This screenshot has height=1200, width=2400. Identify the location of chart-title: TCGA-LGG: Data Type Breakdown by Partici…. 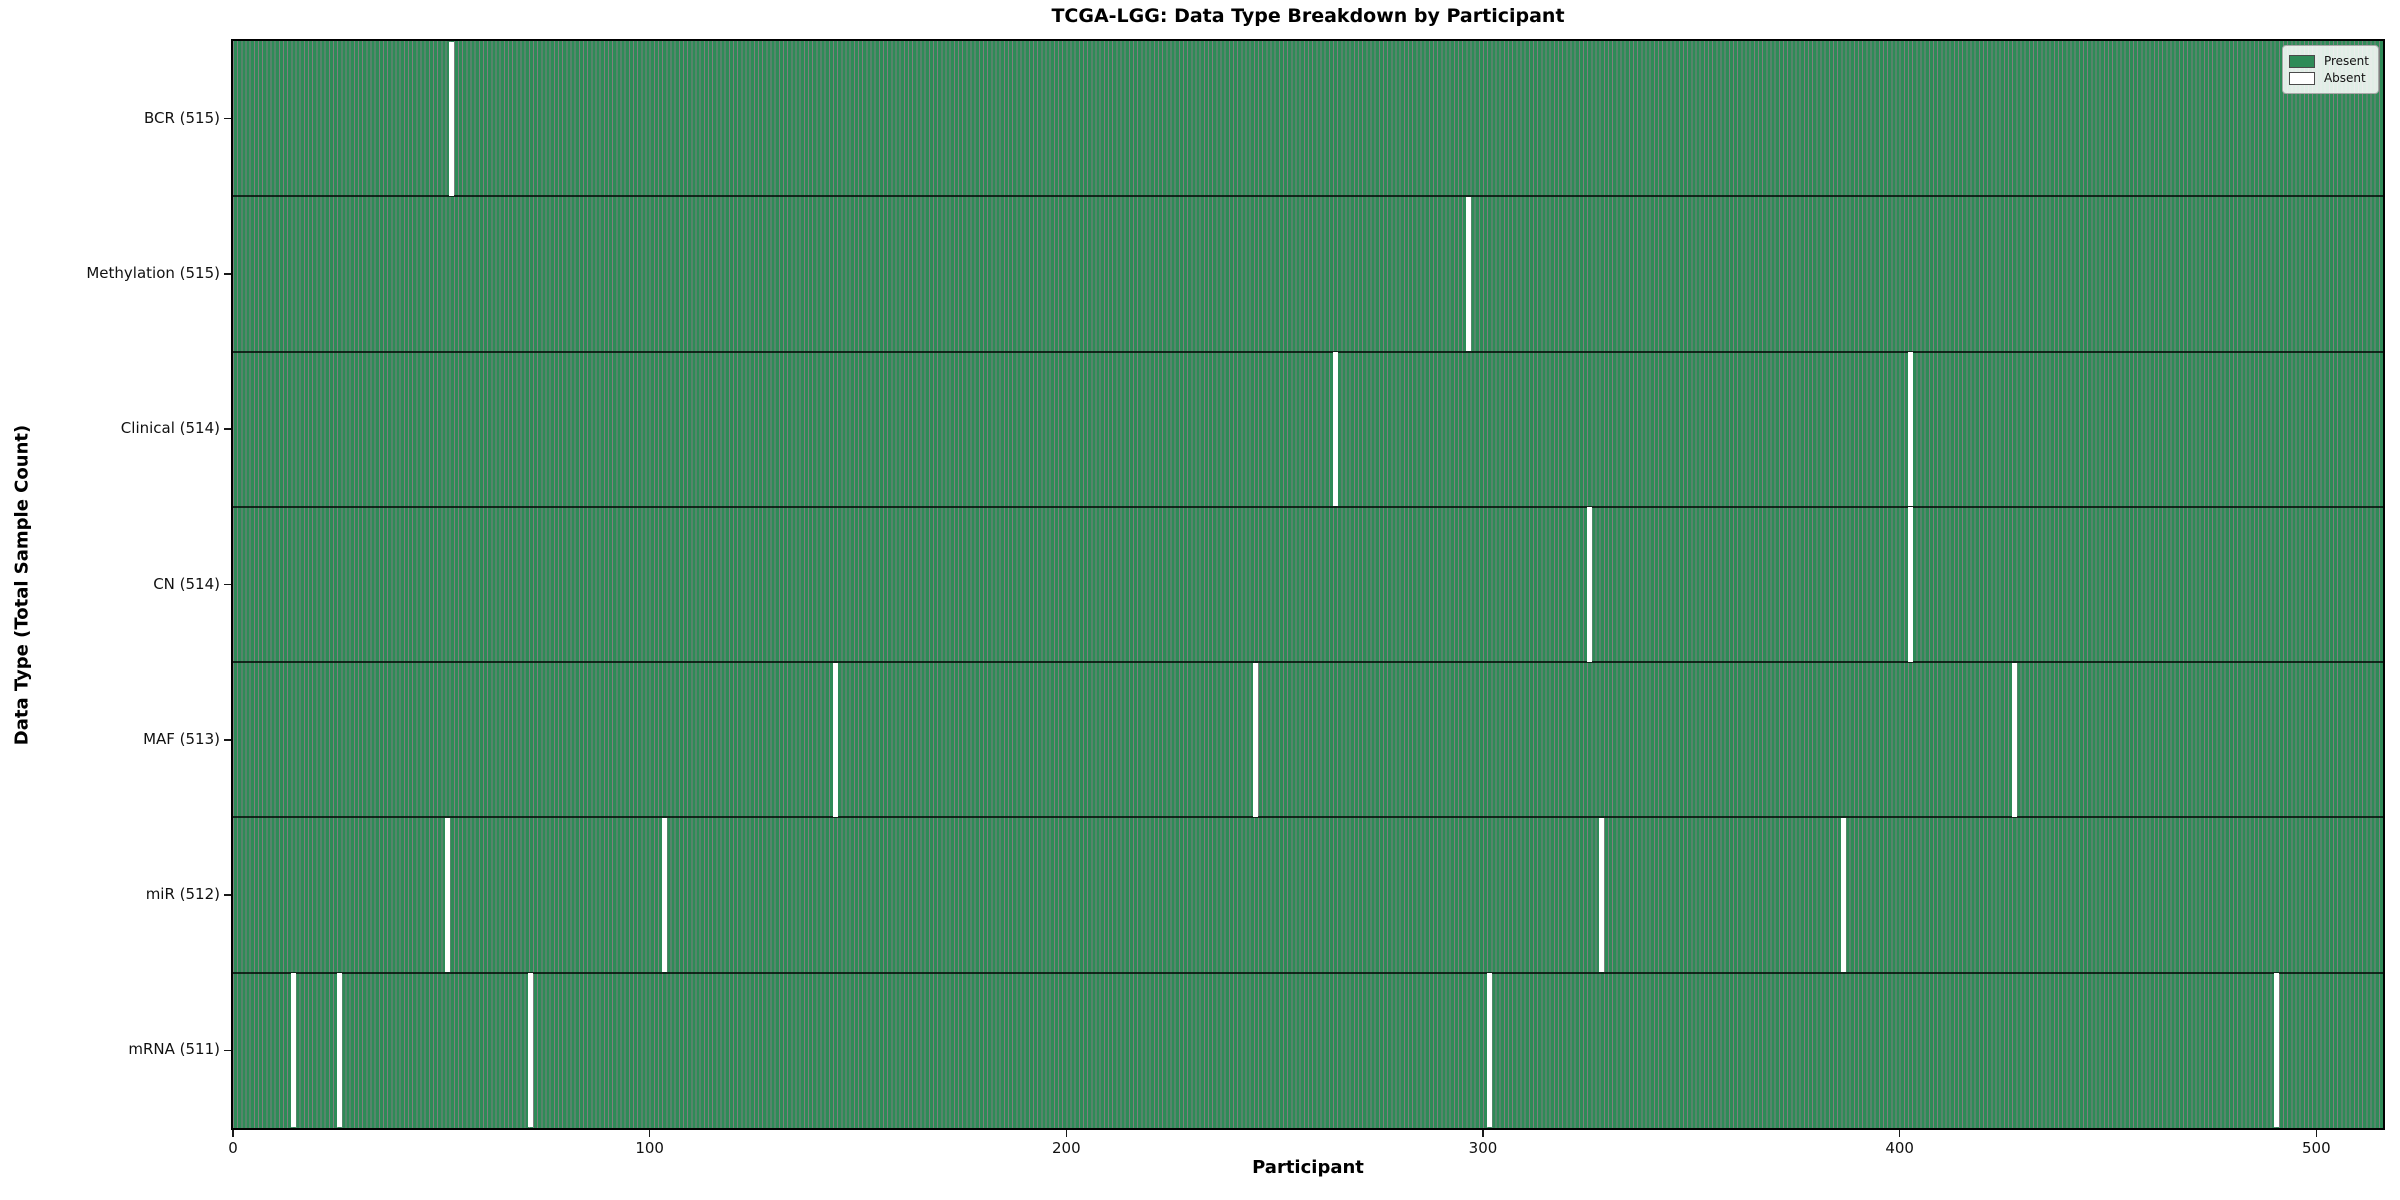
(1308, 16).